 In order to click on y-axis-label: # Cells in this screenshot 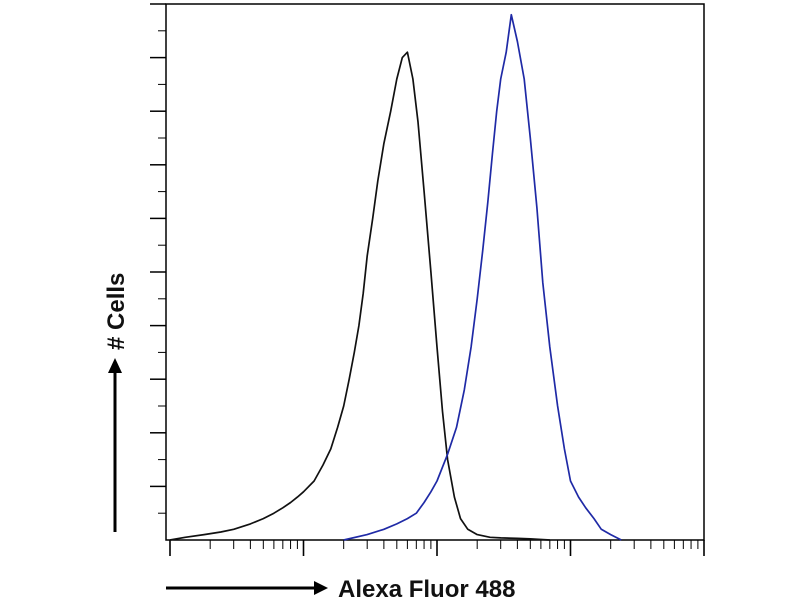, I will do `click(116, 311)`.